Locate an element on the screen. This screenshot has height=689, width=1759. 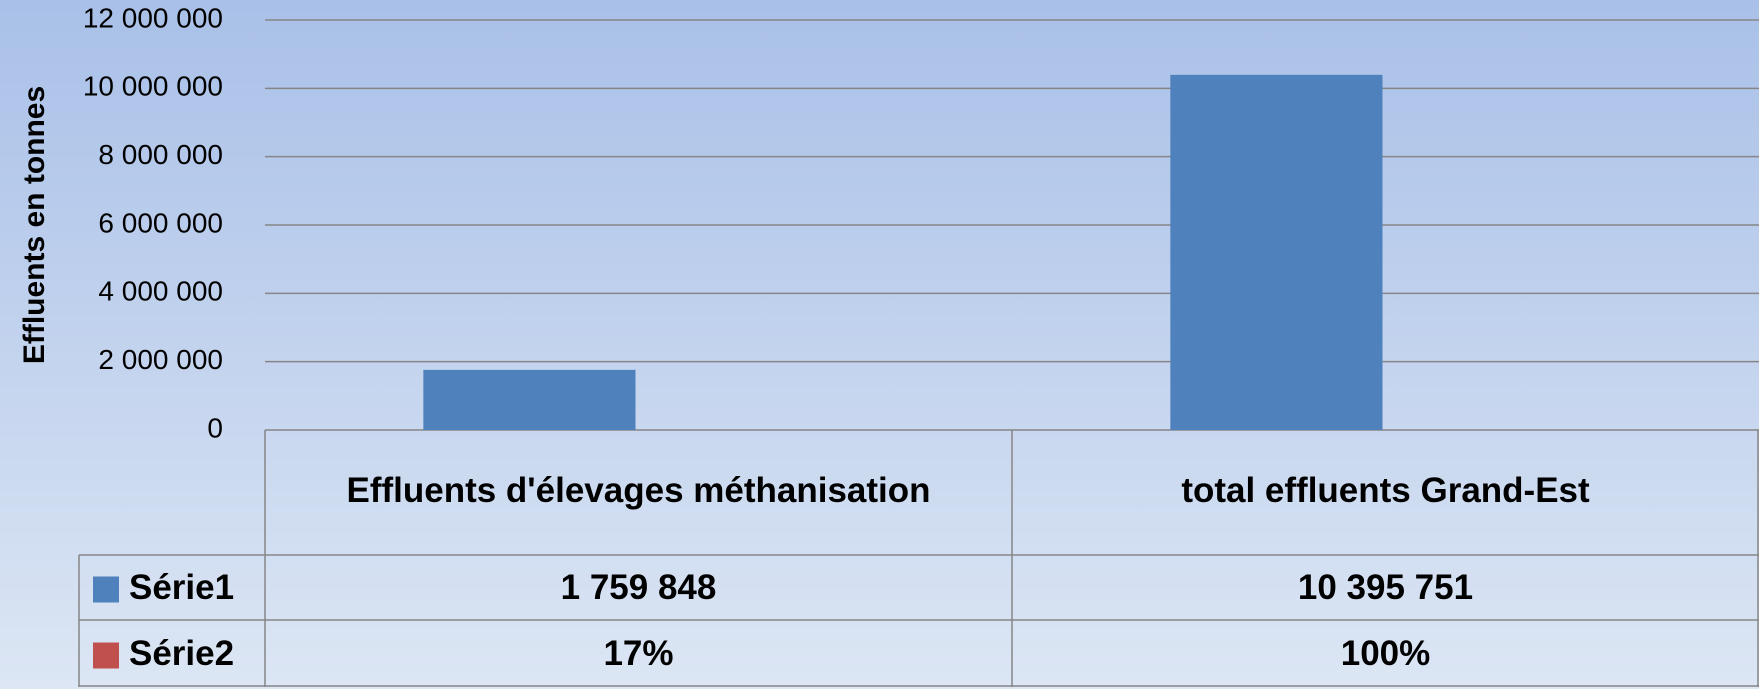
legend-label: Série1 is located at coordinates (181, 587).